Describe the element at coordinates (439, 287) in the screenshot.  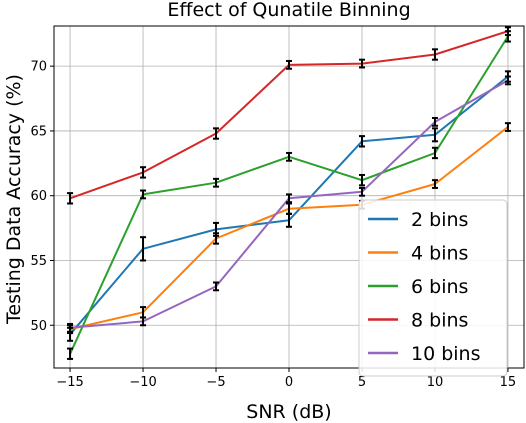
I see `legend-label-6-bins: 6 bins` at that location.